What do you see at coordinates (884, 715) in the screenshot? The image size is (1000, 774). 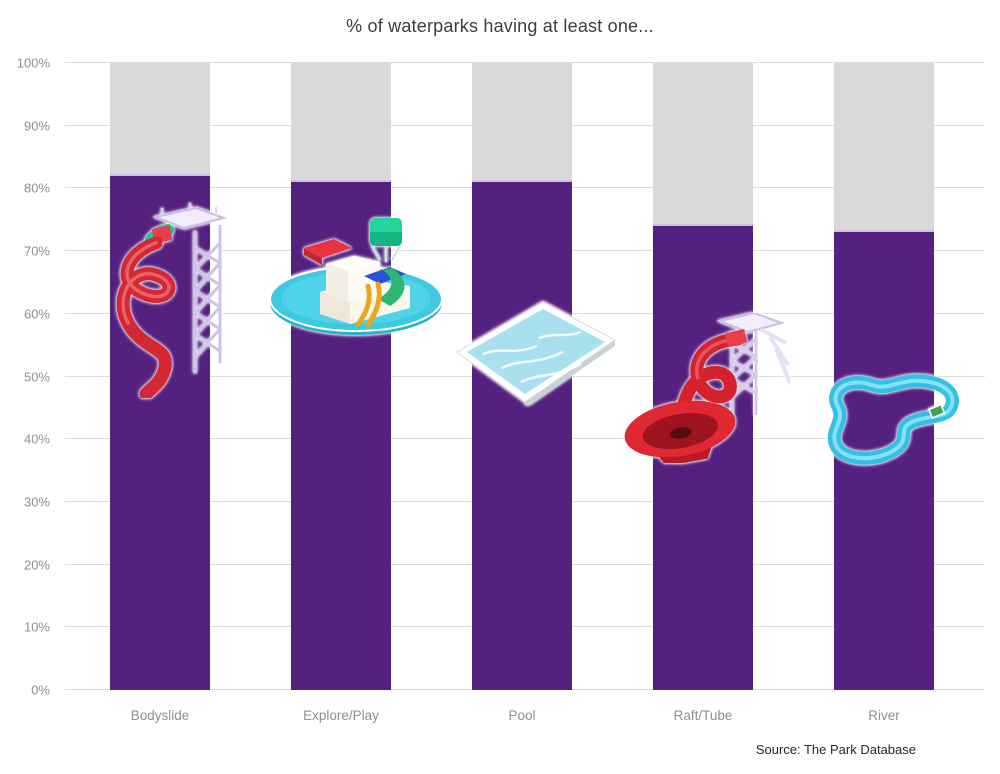 I see `x-label-river: River` at bounding box center [884, 715].